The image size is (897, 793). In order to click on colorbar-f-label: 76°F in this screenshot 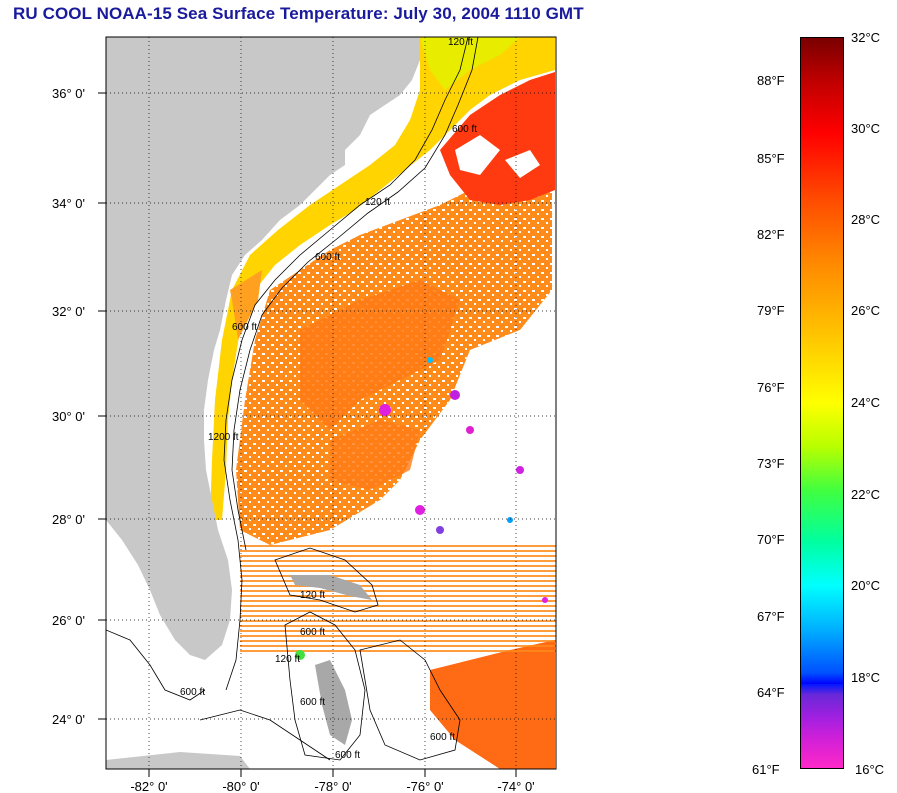, I will do `click(771, 387)`.